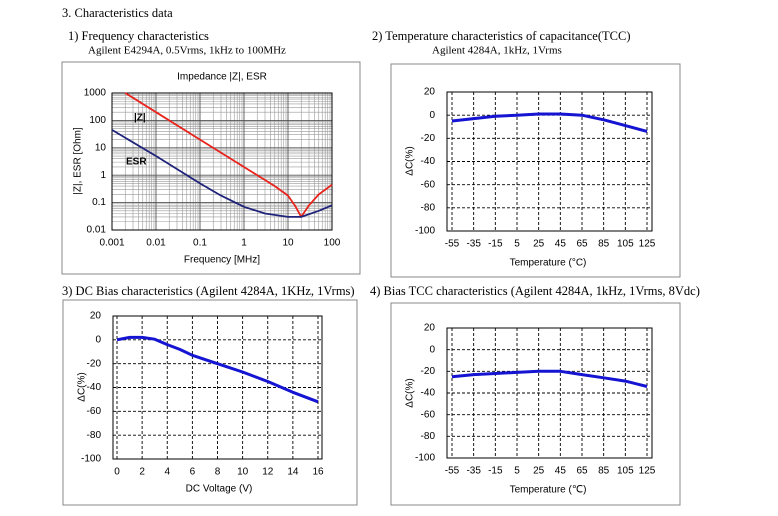  What do you see at coordinates (222, 77) in the screenshot?
I see `plot-title: Impedance |Z|, ESR` at bounding box center [222, 77].